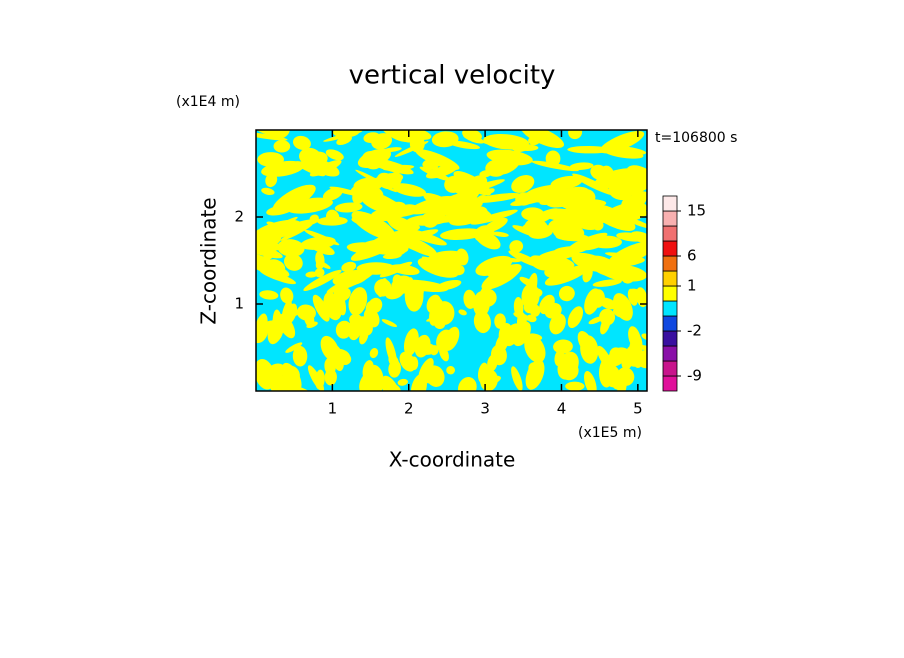  I want to click on x-tick-label: 3, so click(485, 409).